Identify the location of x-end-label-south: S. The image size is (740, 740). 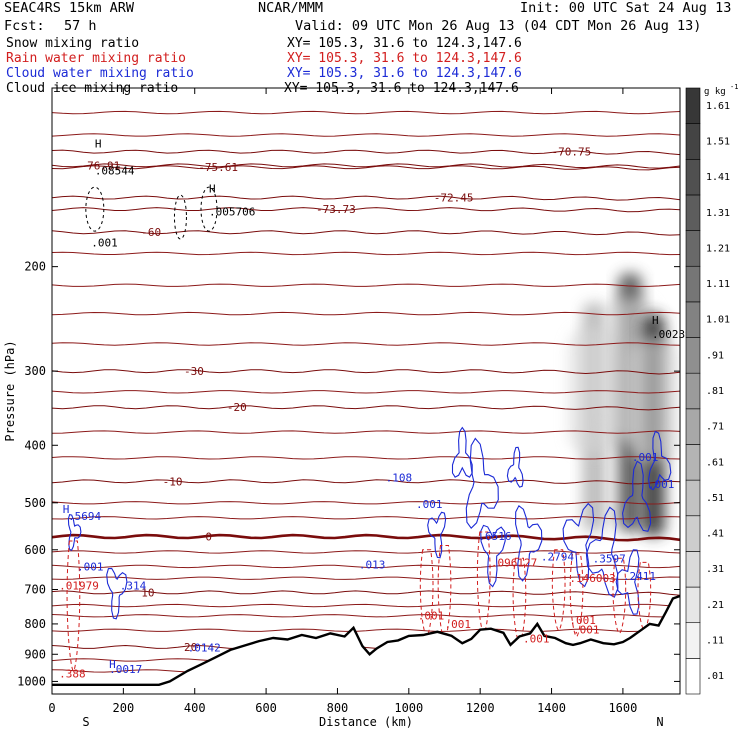
(85, 722).